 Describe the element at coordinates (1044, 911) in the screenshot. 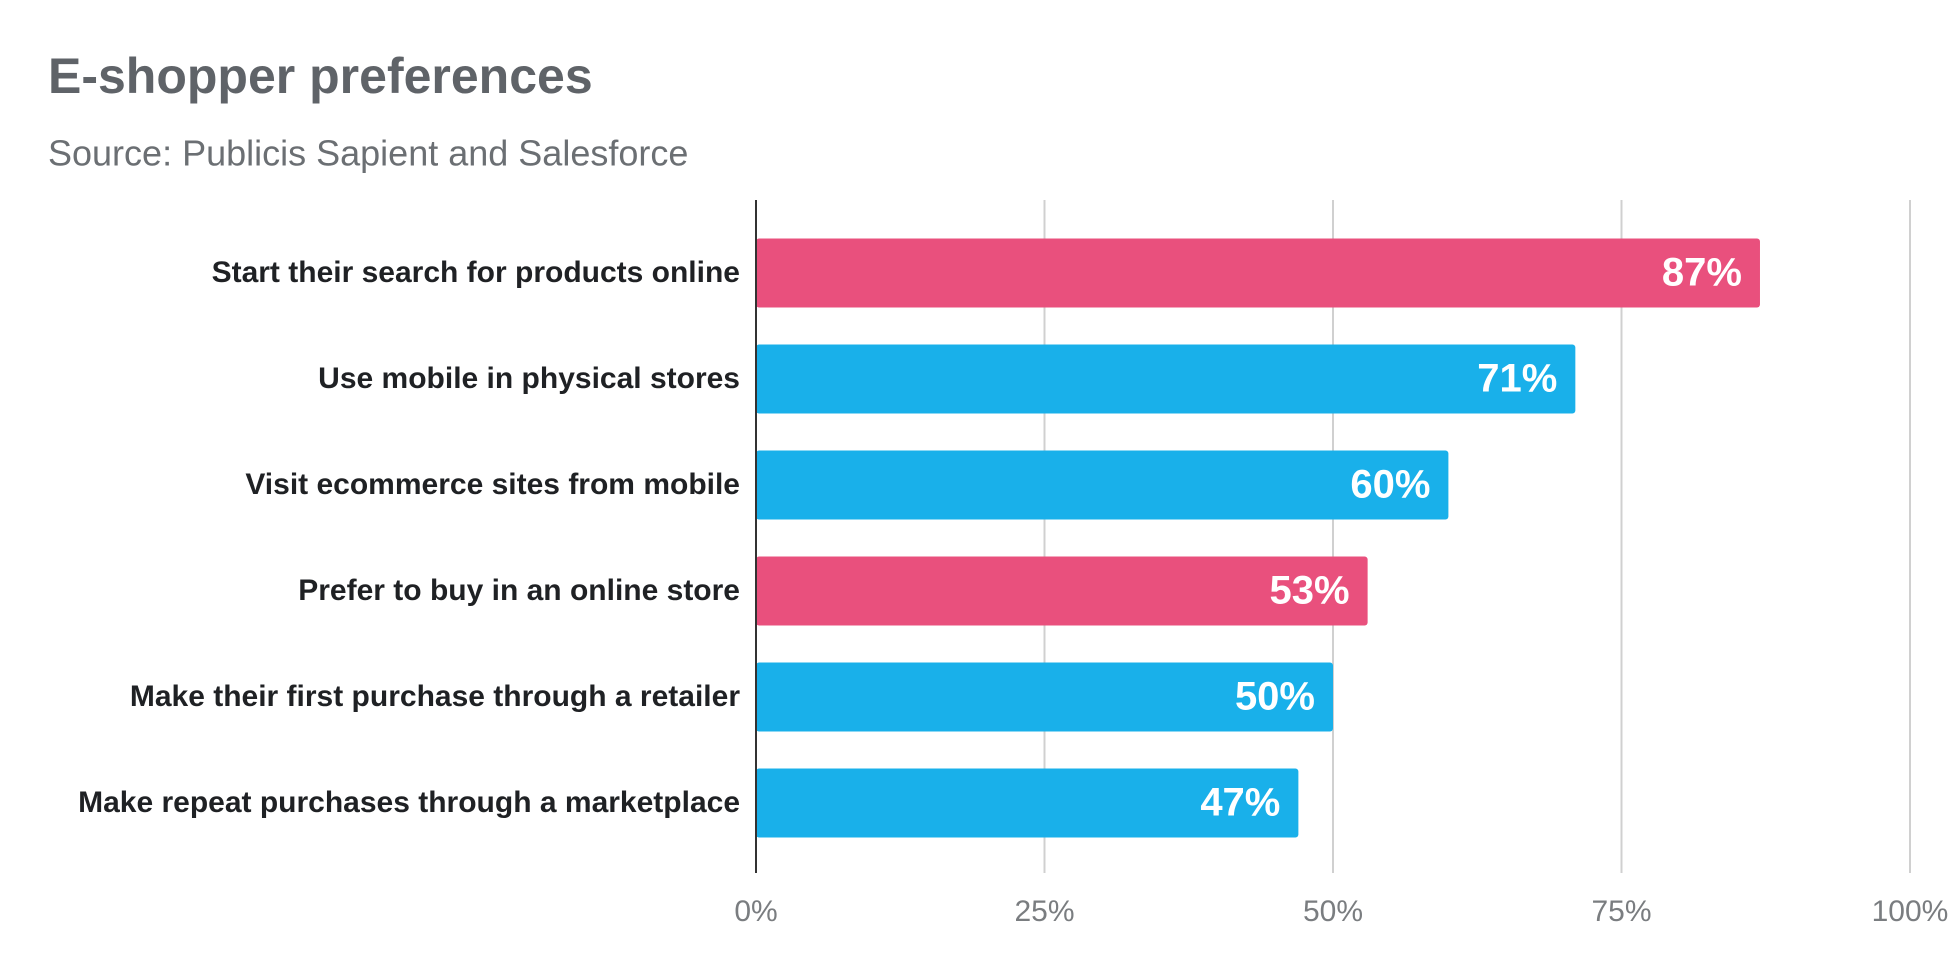

I see `x-tick-label: 25%` at that location.